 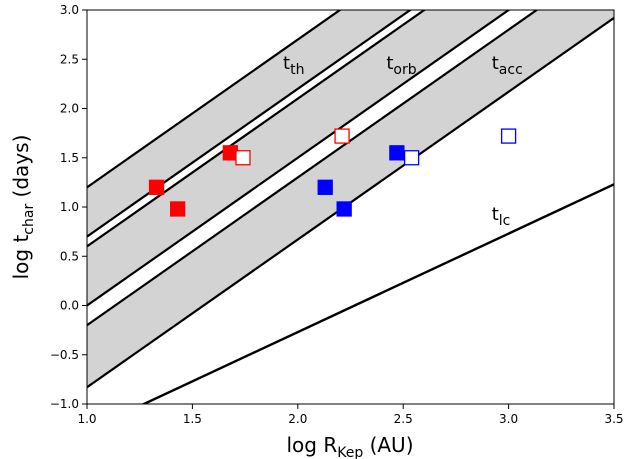 I want to click on y-axis-ticks: −1.0 −0.5 0.0 0.5 1.0 1.5 2.0 2.5 3.0, so click(x=68, y=207).